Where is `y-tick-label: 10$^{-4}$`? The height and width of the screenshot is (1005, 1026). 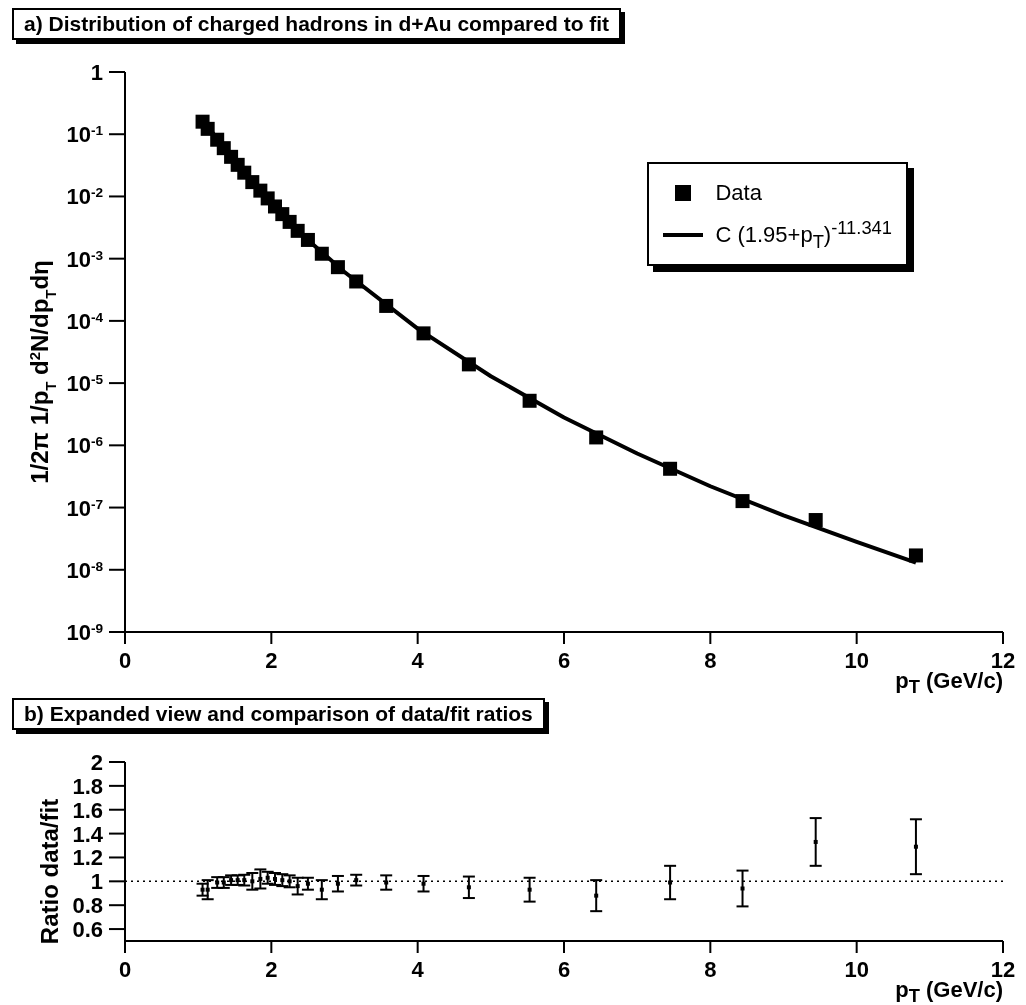 y-tick-label: 10$^{-4}$ is located at coordinates (85, 321).